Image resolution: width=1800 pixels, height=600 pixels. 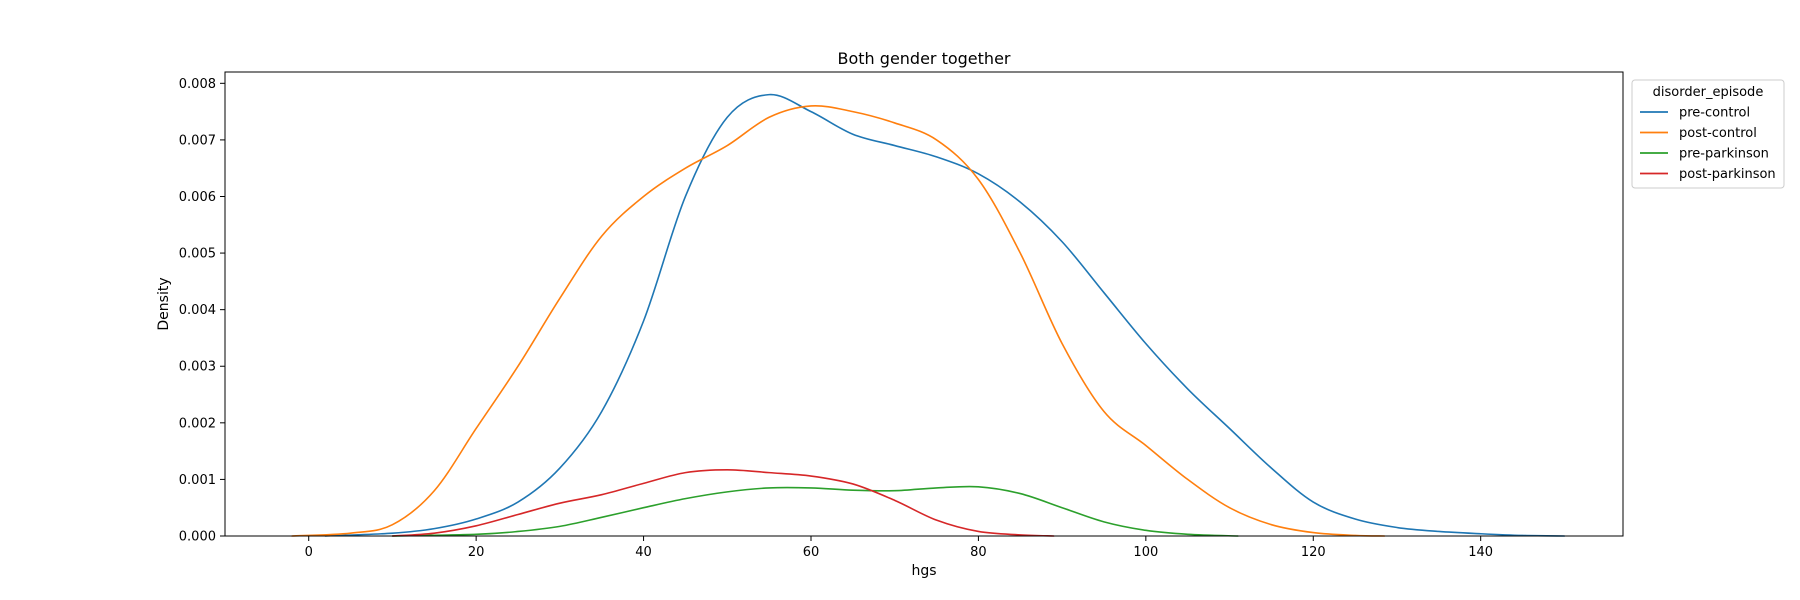 I want to click on series-line-pre-parkinson, so click(x=815, y=511).